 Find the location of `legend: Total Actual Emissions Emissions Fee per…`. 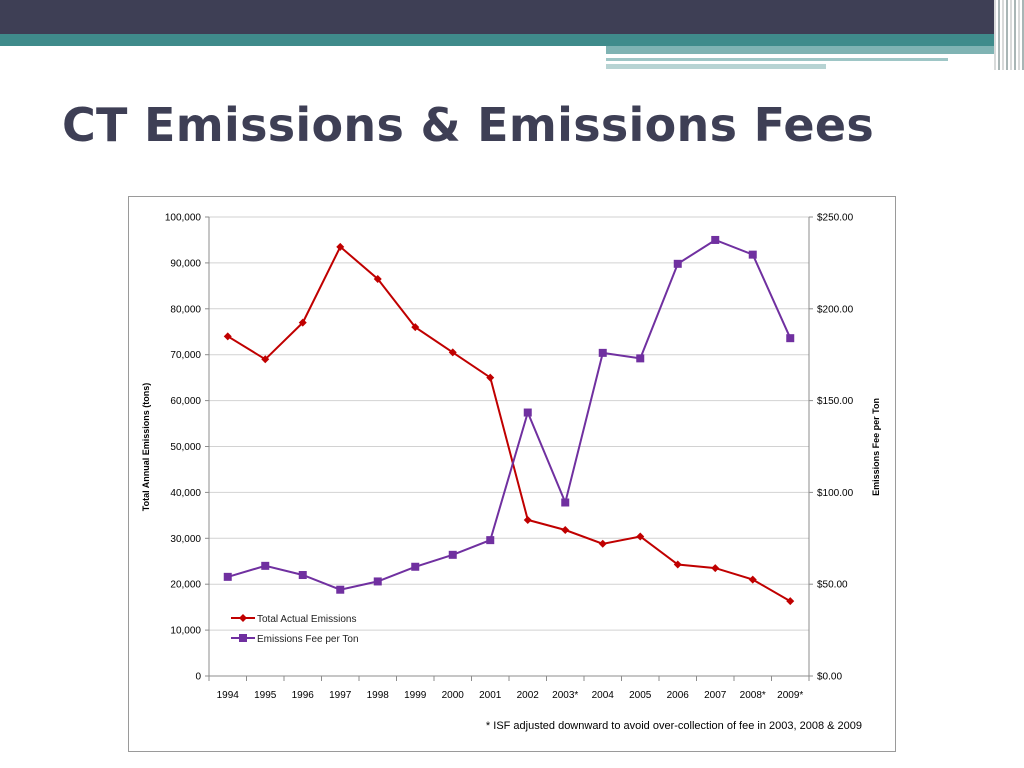

legend: Total Actual Emissions Emissions Fee per… is located at coordinates (295, 629).